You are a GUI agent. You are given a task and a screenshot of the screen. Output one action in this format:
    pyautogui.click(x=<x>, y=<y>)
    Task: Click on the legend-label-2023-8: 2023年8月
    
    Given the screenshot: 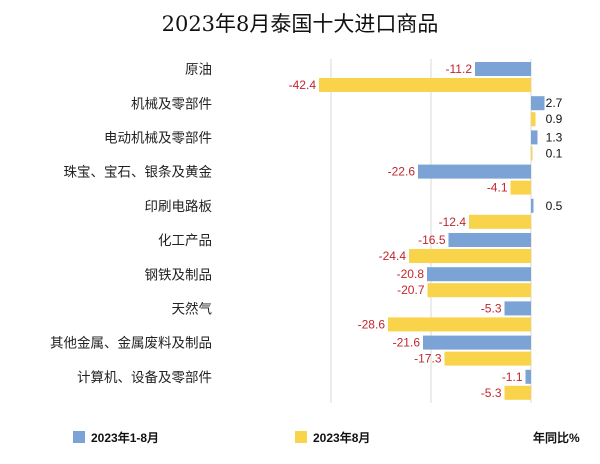 What is the action you would take?
    pyautogui.click(x=341, y=437)
    